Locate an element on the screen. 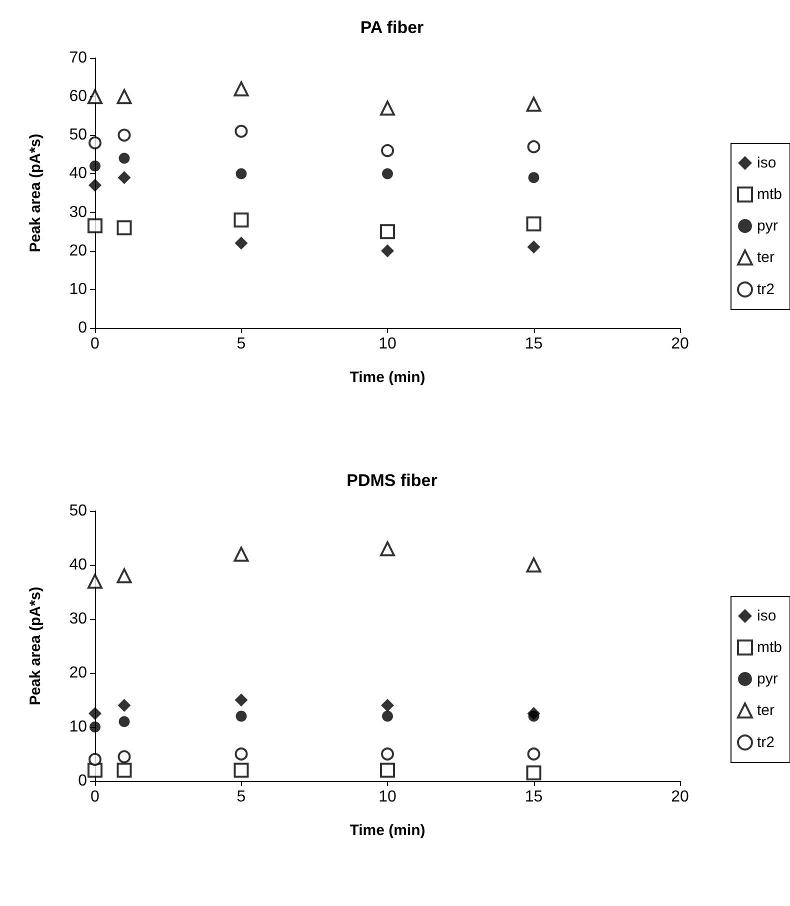 Image resolution: width=790 pixels, height=906 pixels. y-tick-label: 70 is located at coordinates (78, 58).